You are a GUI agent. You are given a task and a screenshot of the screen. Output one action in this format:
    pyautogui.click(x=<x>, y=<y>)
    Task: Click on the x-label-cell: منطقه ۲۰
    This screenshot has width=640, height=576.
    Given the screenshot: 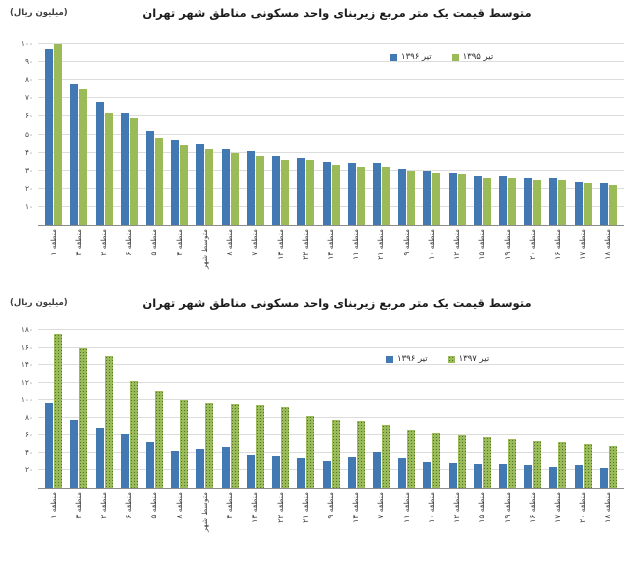 What is the action you would take?
    pyautogui.click(x=583, y=532)
    